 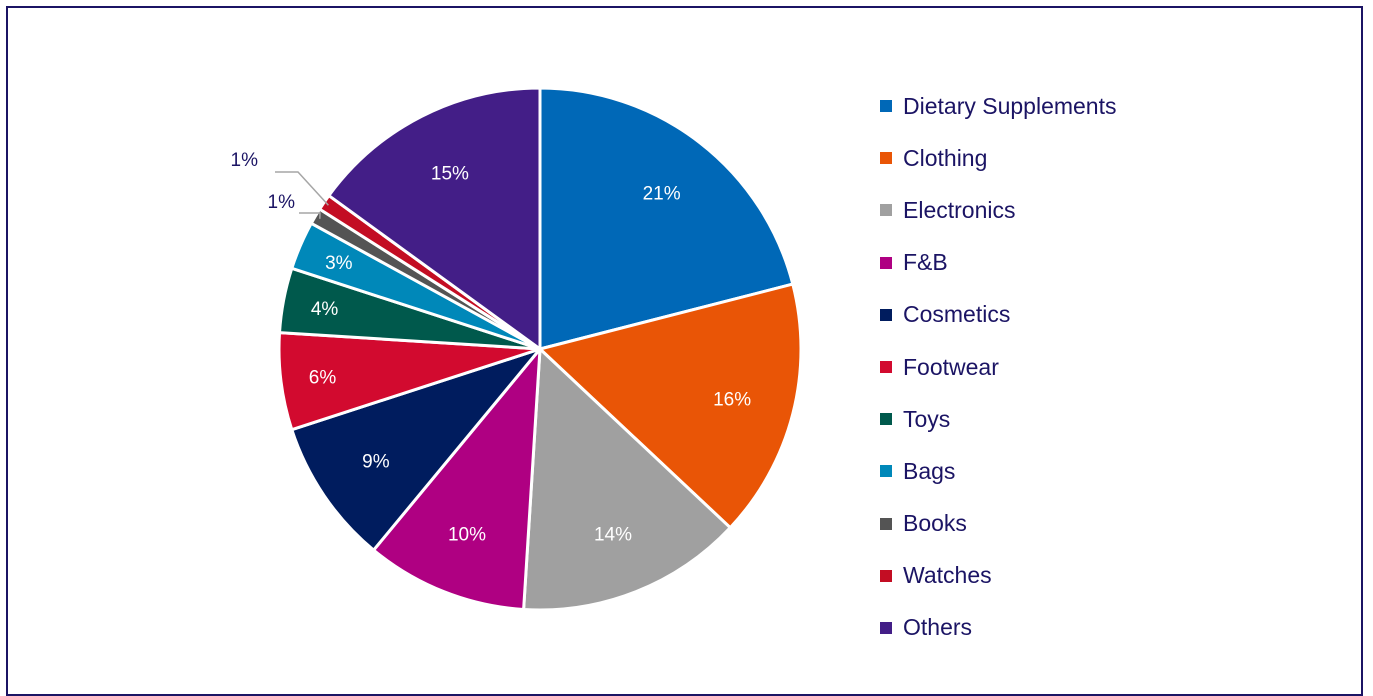 I want to click on legend-item-electronics: Electronics, so click(x=998, y=210).